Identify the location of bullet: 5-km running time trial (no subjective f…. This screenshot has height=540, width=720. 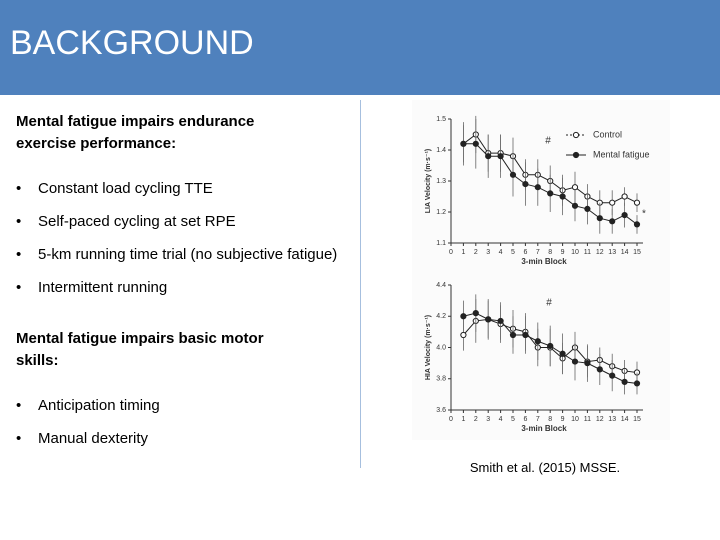
(181, 254).